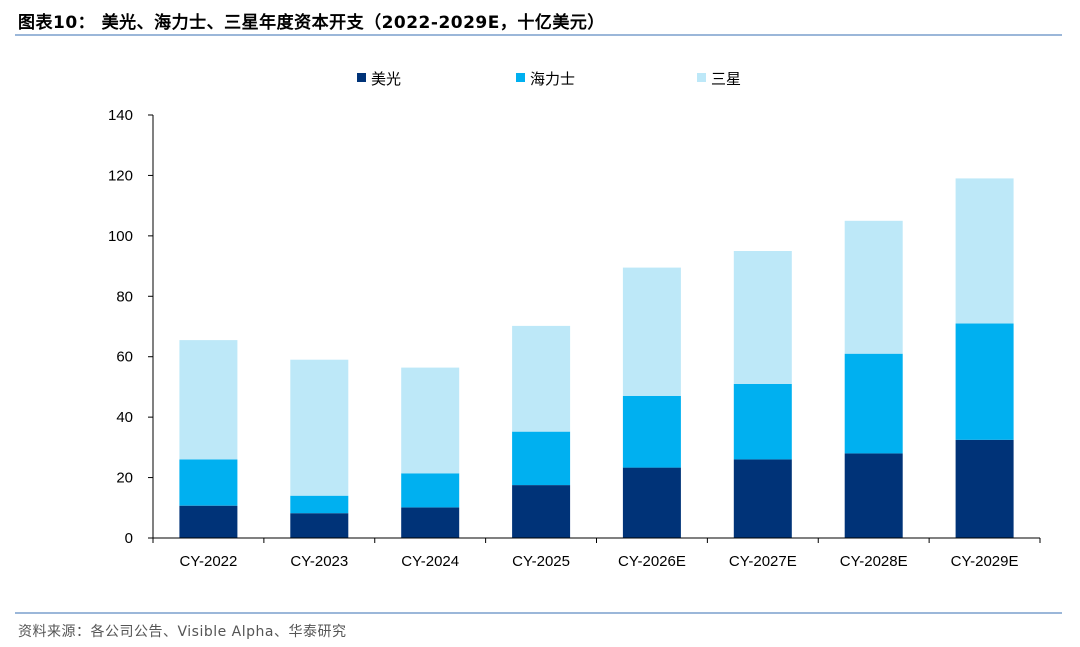  Describe the element at coordinates (538, 35) in the screenshot. I see `title-divider` at that location.